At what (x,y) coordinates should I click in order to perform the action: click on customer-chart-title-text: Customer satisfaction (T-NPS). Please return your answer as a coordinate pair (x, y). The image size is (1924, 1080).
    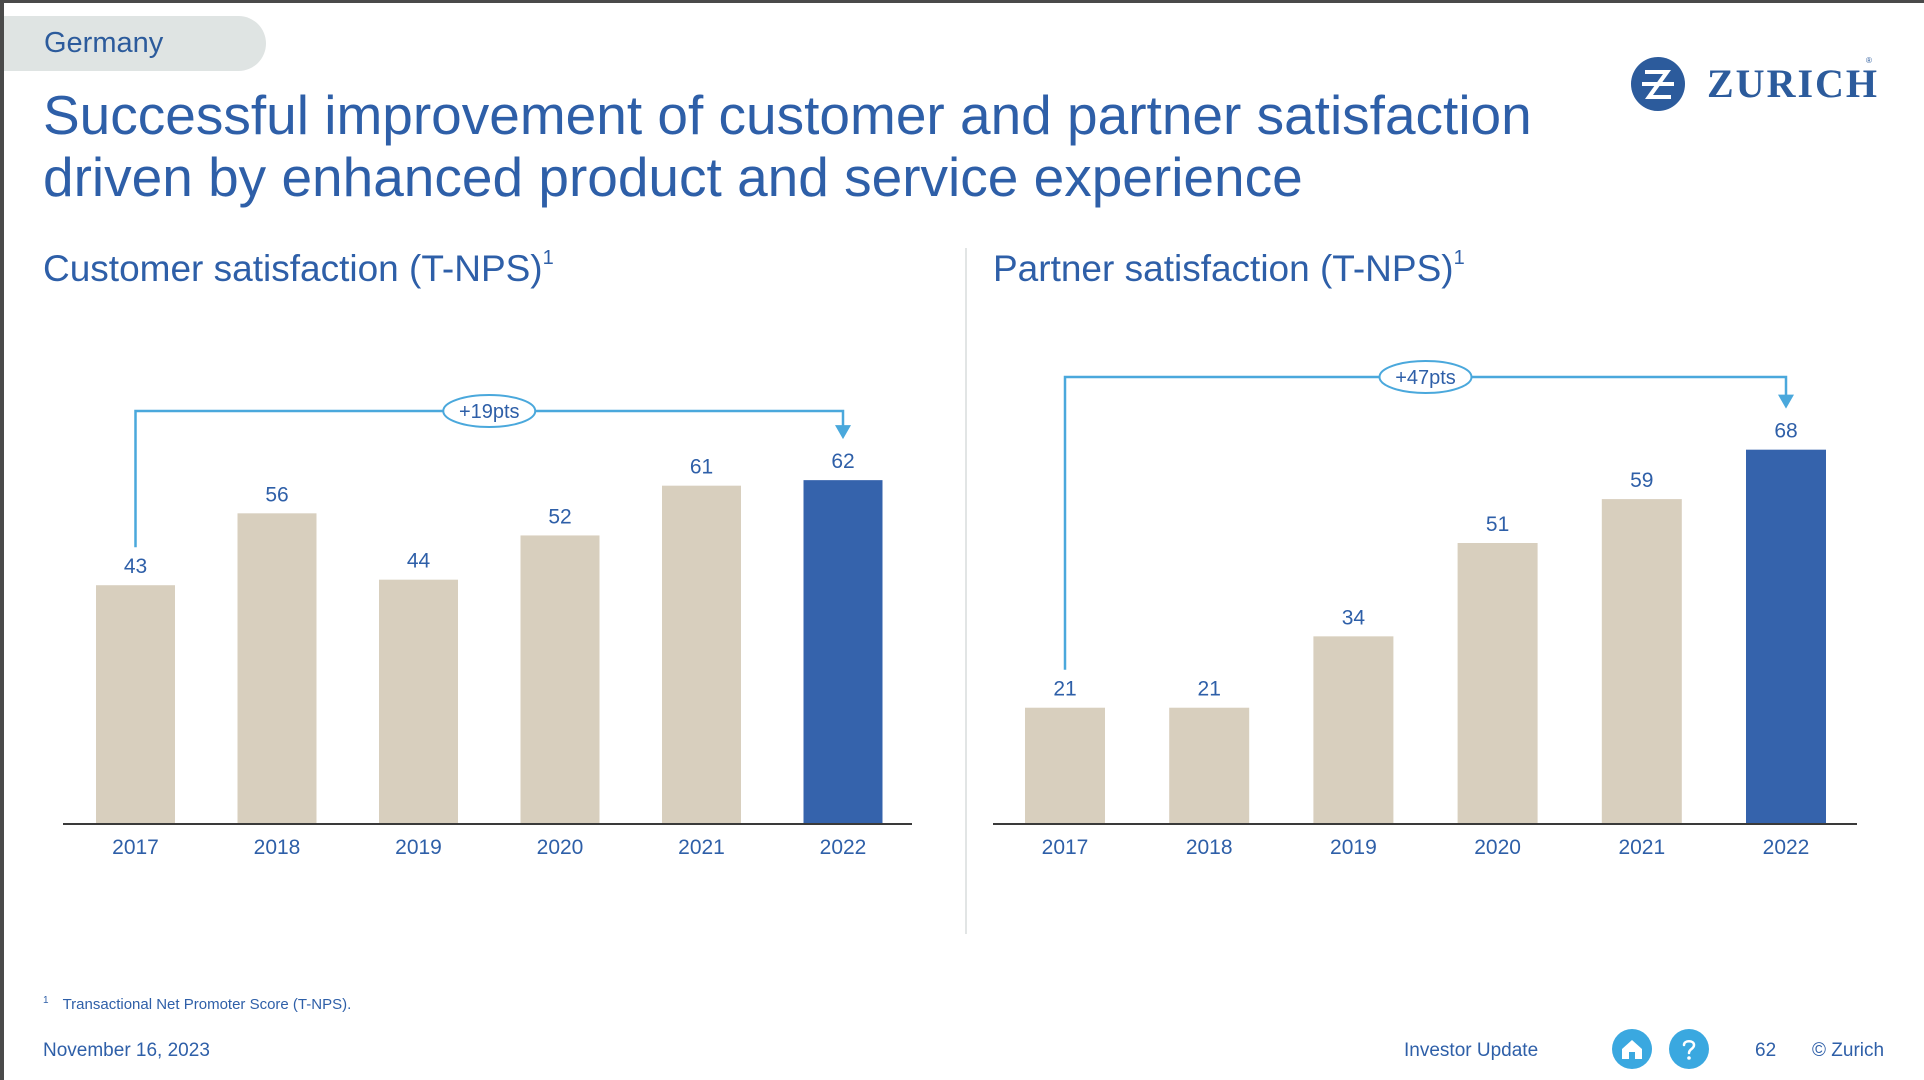
    Looking at the image, I should click on (293, 268).